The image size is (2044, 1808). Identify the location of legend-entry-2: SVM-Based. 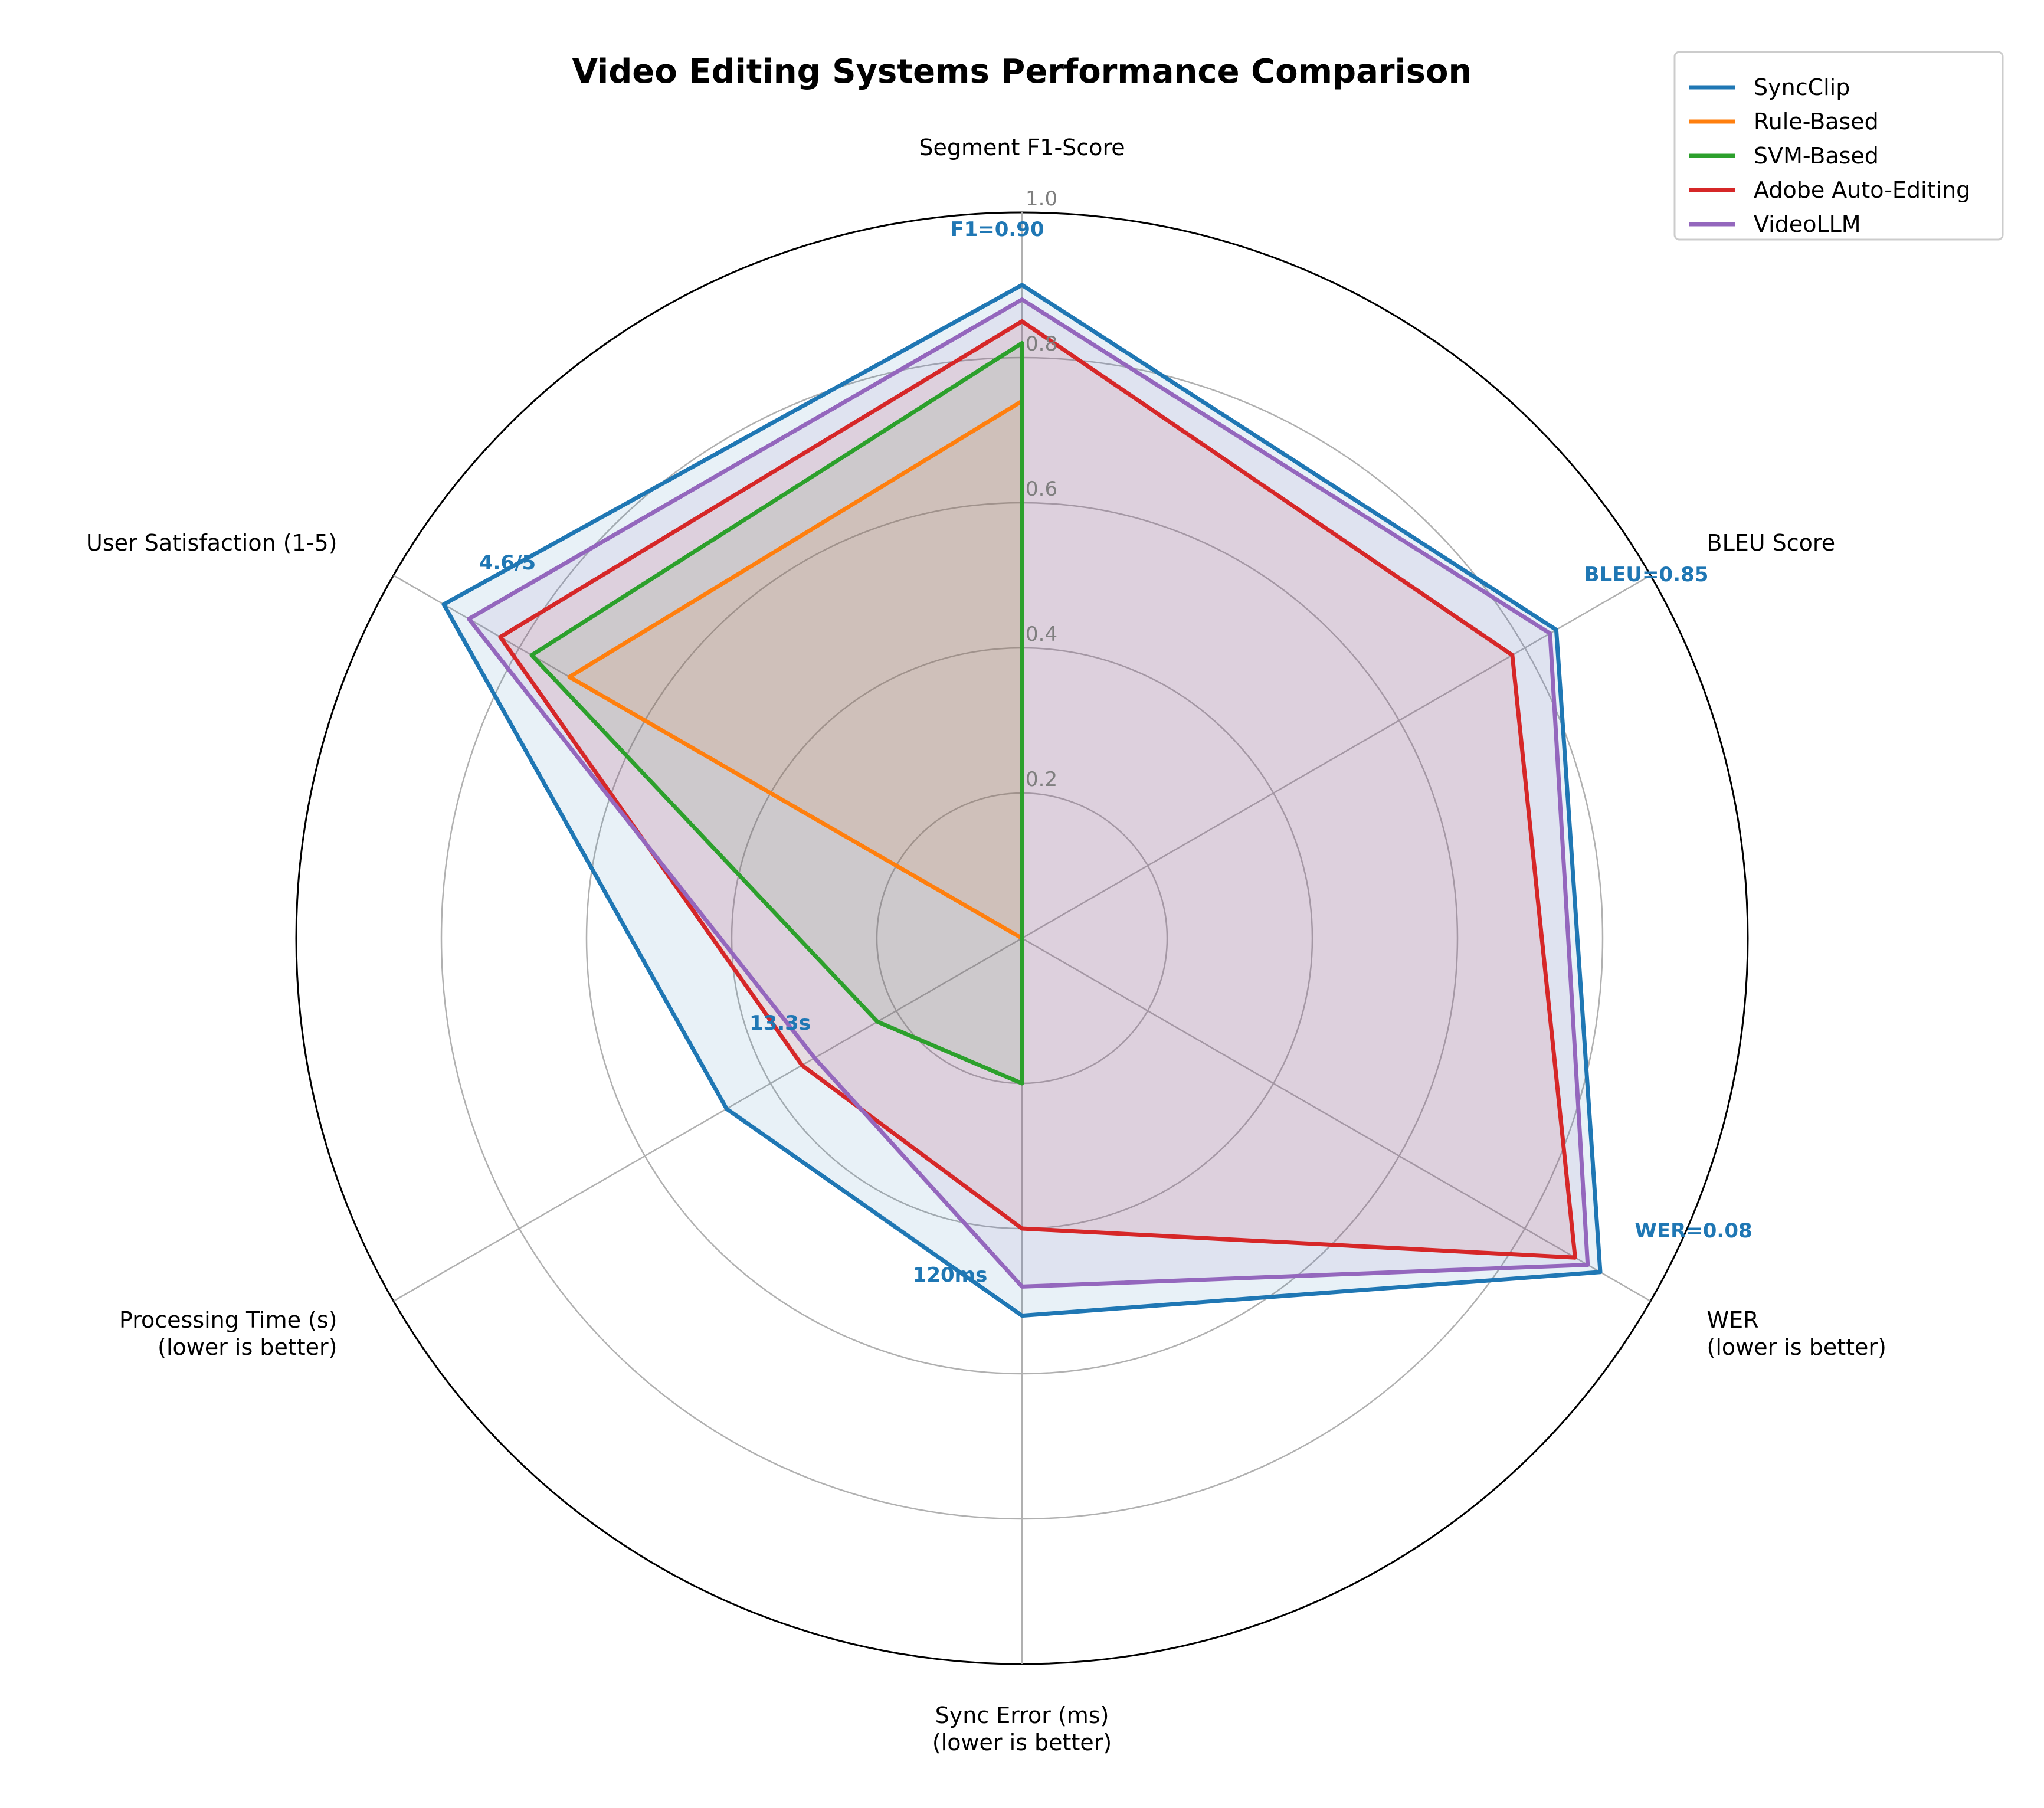
(1816, 156).